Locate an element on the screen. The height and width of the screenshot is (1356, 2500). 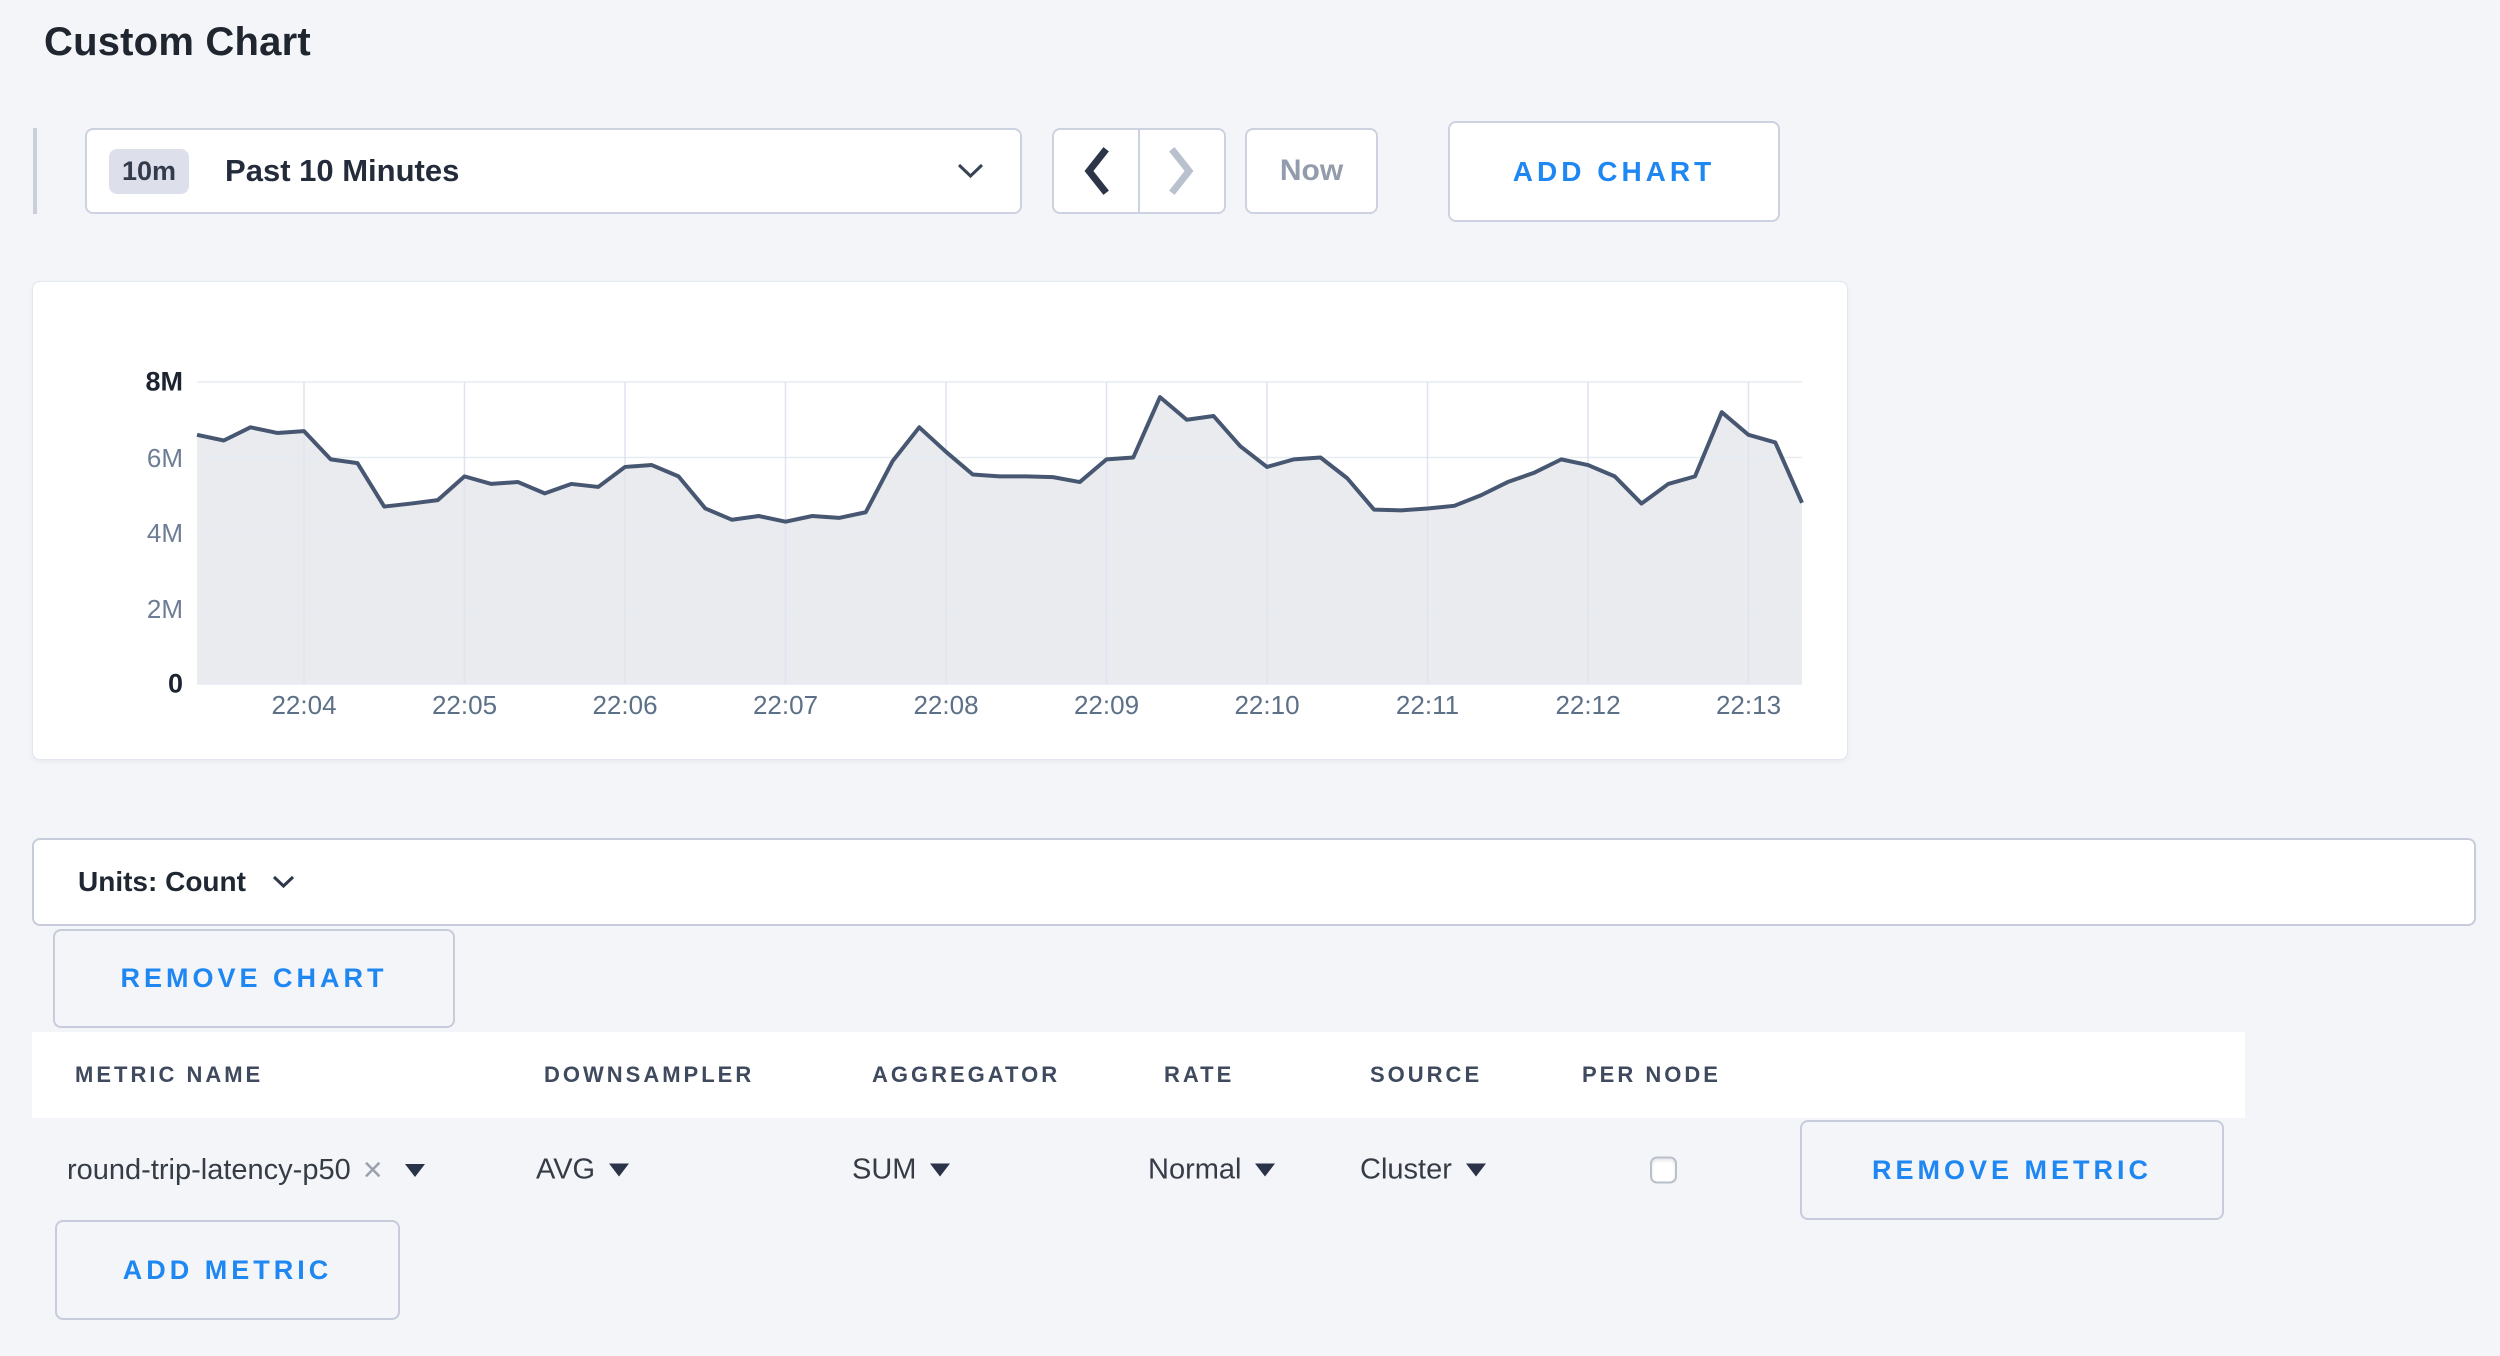
time-nav-group is located at coordinates (1139, 171).